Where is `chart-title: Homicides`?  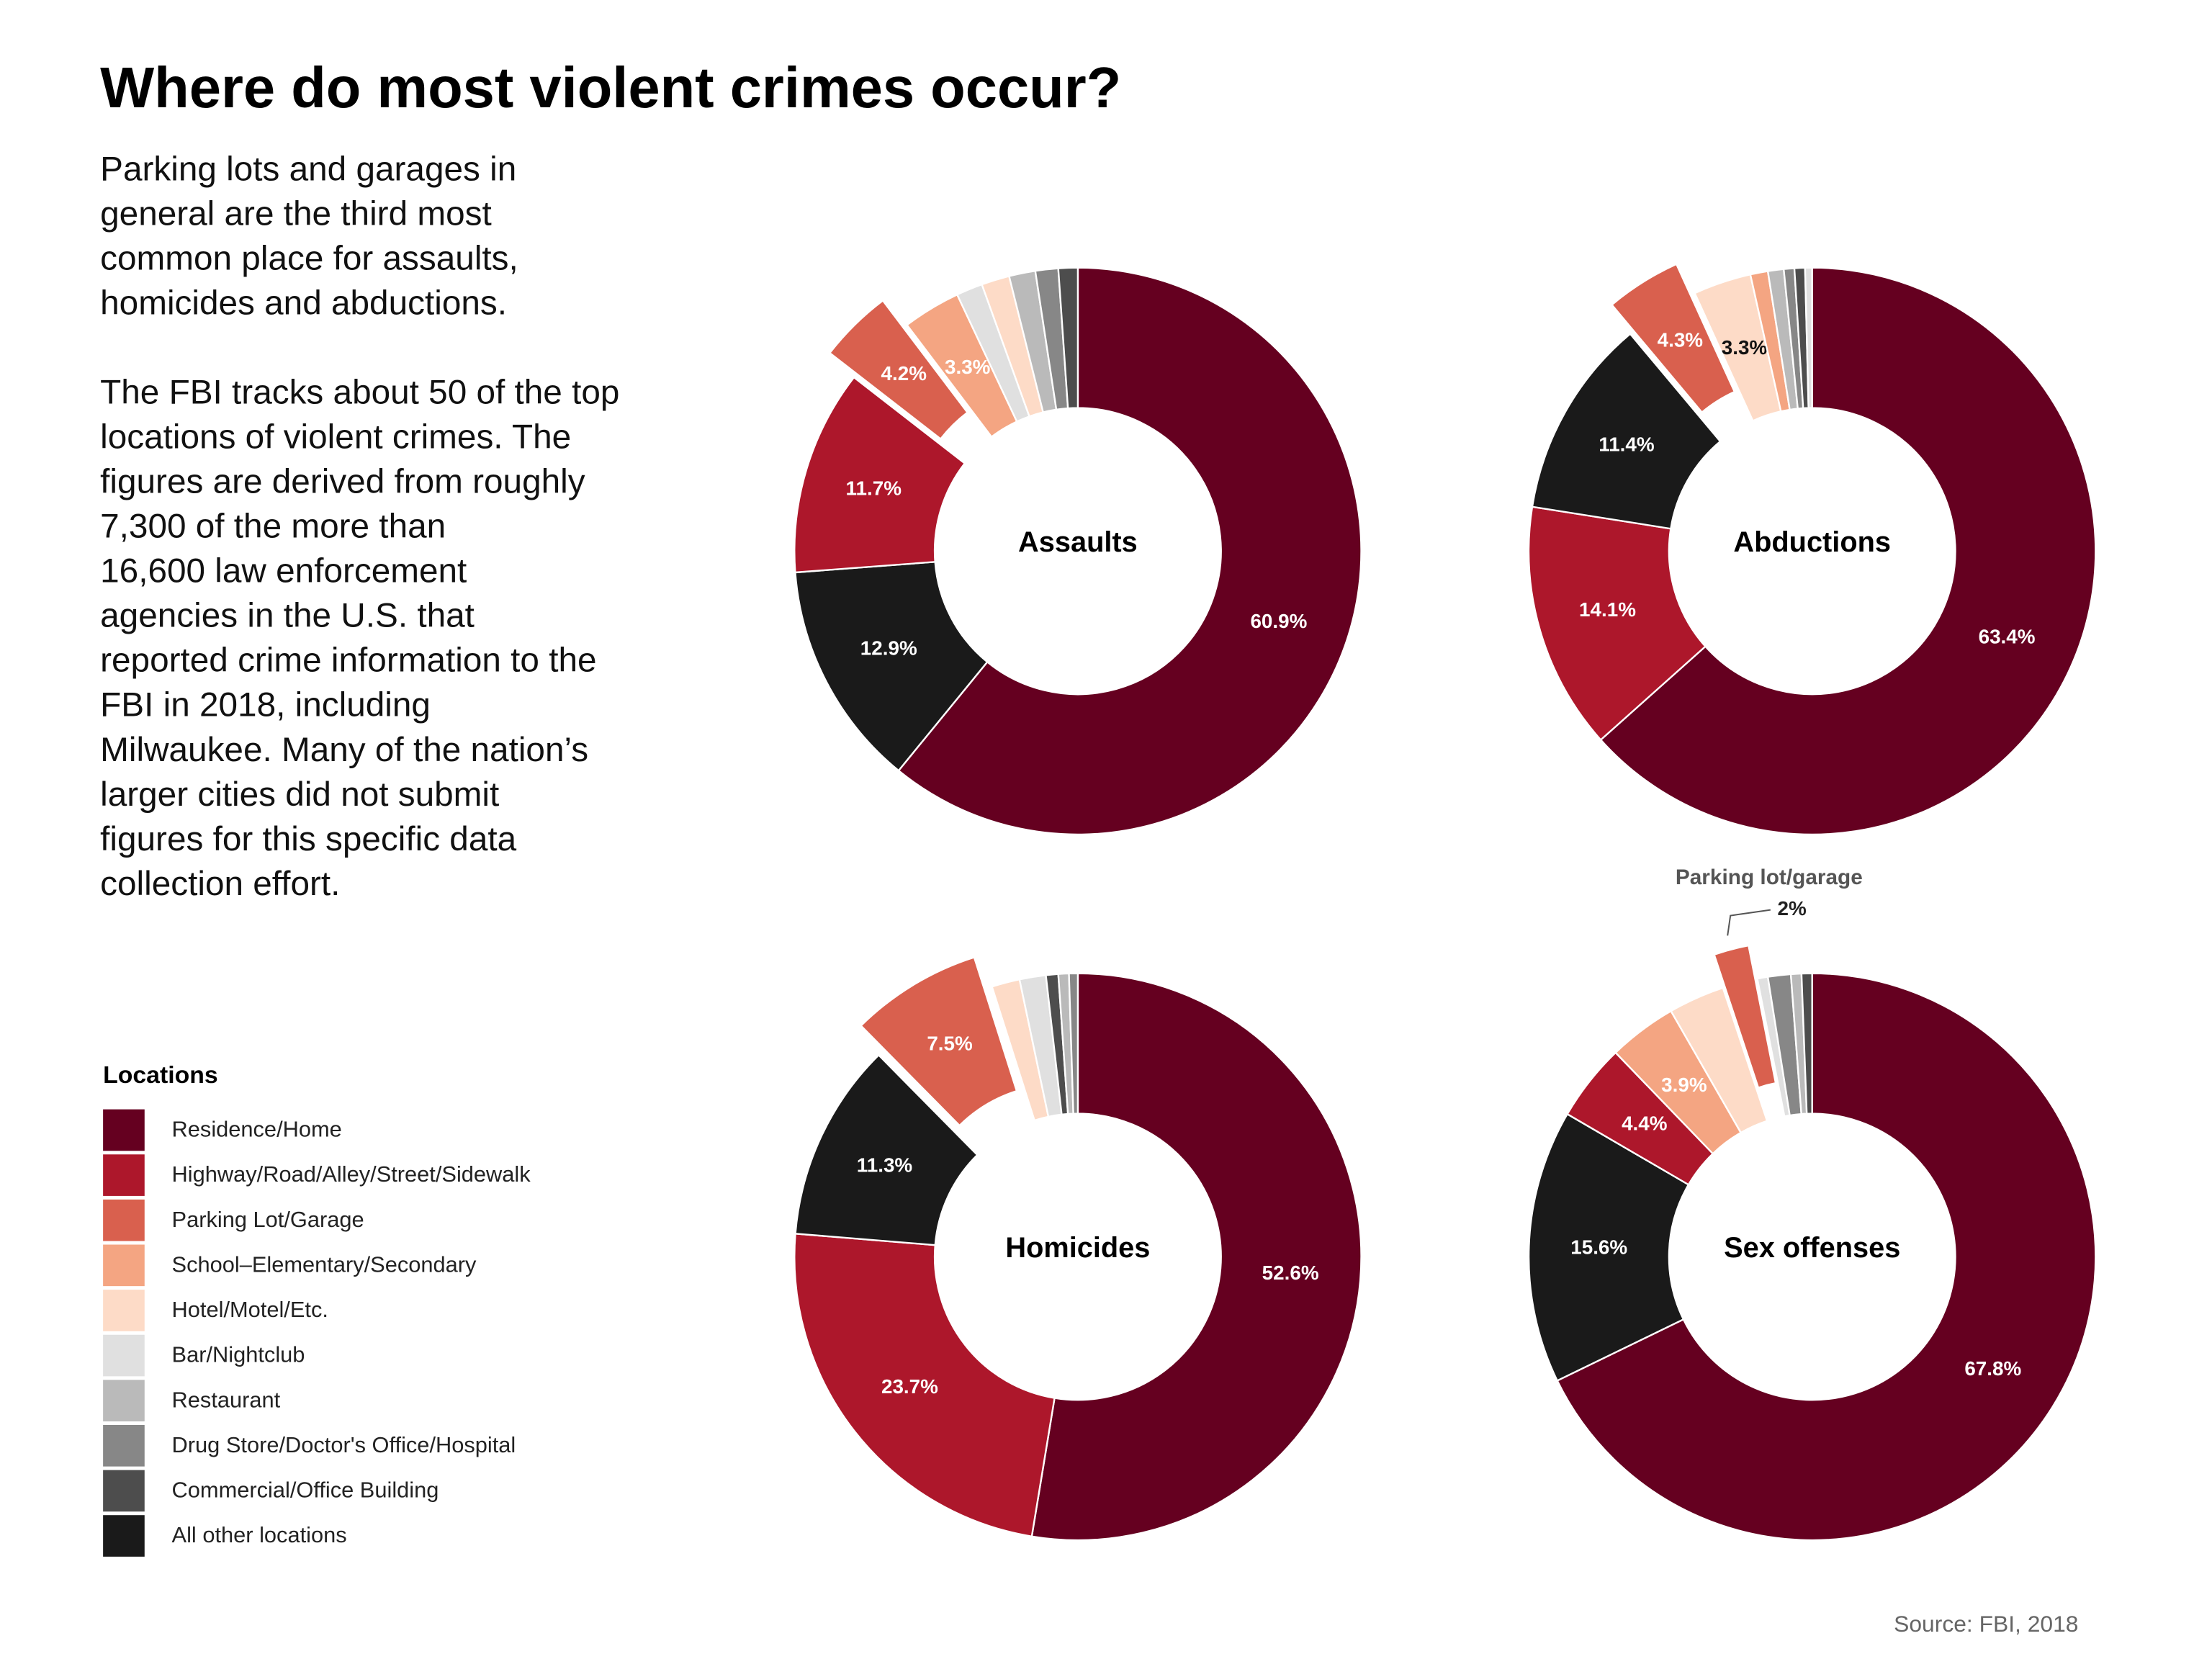
chart-title: Homicides is located at coordinates (1077, 1248).